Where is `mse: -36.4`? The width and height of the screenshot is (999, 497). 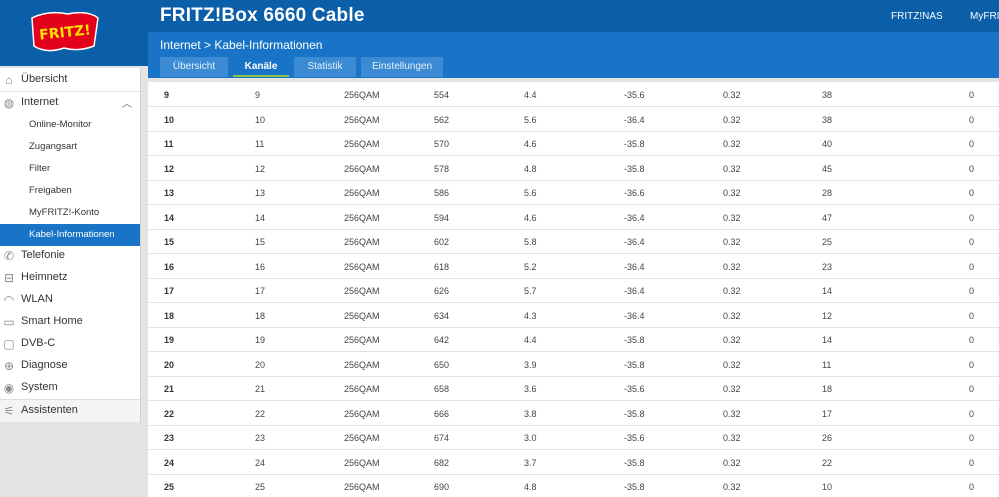 mse: -36.4 is located at coordinates (634, 291).